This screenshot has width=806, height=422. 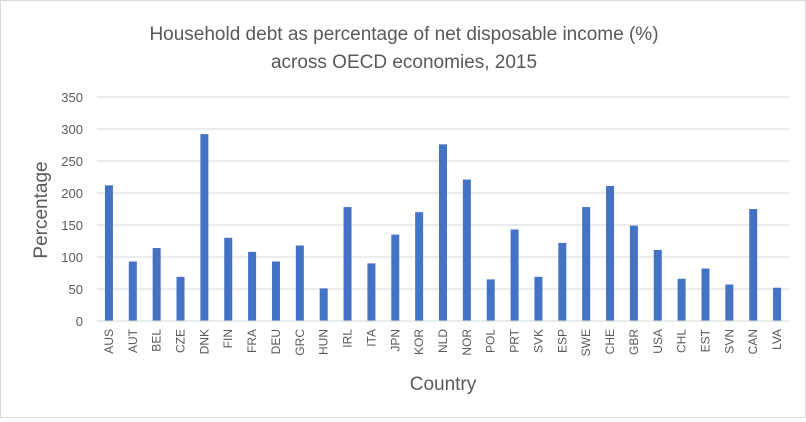 What do you see at coordinates (682, 341) in the screenshot?
I see `x-tick-label: CHL` at bounding box center [682, 341].